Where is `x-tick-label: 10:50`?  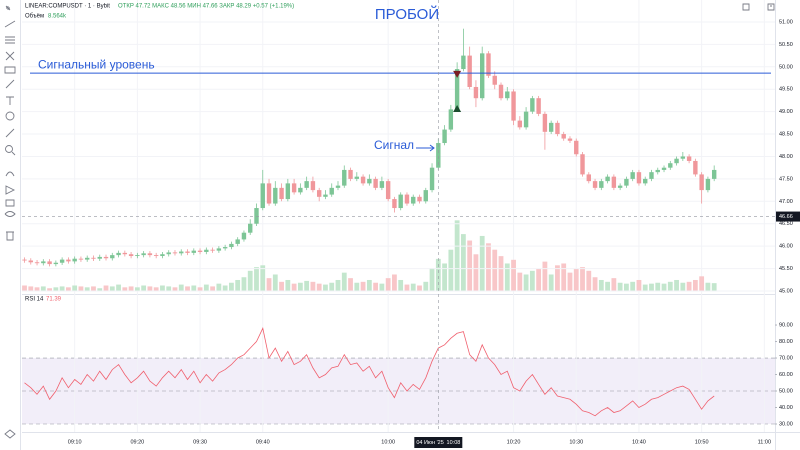 x-tick-label: 10:50 is located at coordinates (702, 442).